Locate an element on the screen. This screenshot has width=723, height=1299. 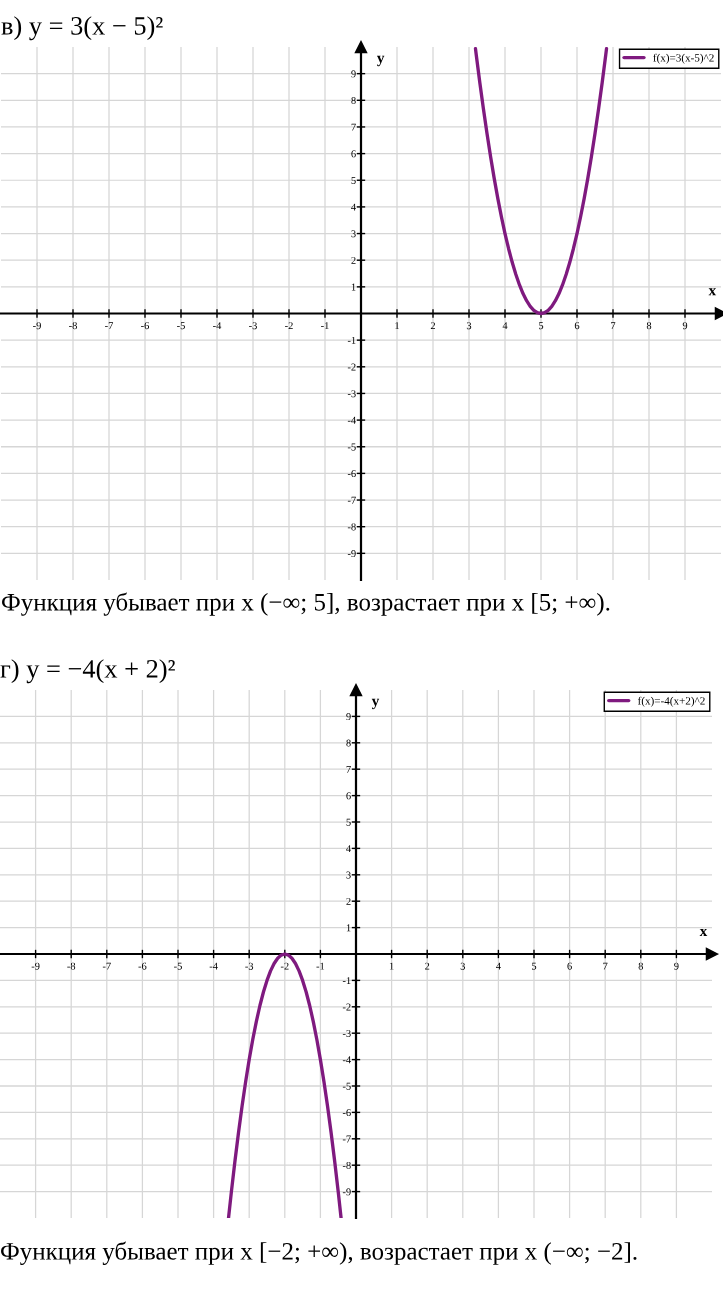
legend-label: f(x)=3(x-5)^2 is located at coordinates (683, 58).